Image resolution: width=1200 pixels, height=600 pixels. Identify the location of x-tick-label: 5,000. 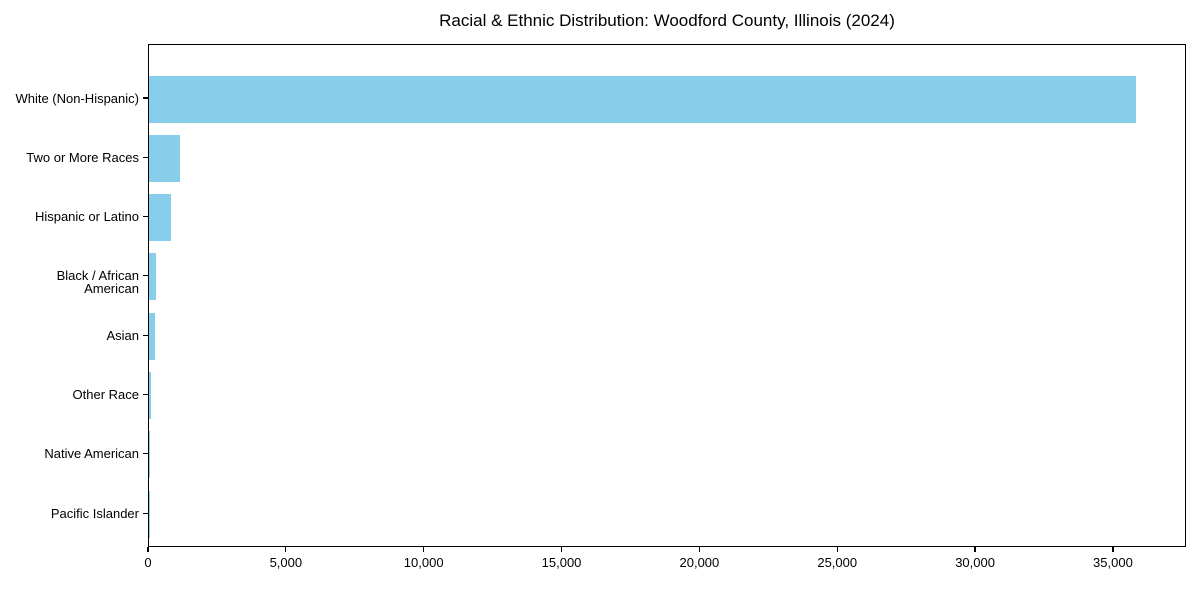
(286, 562).